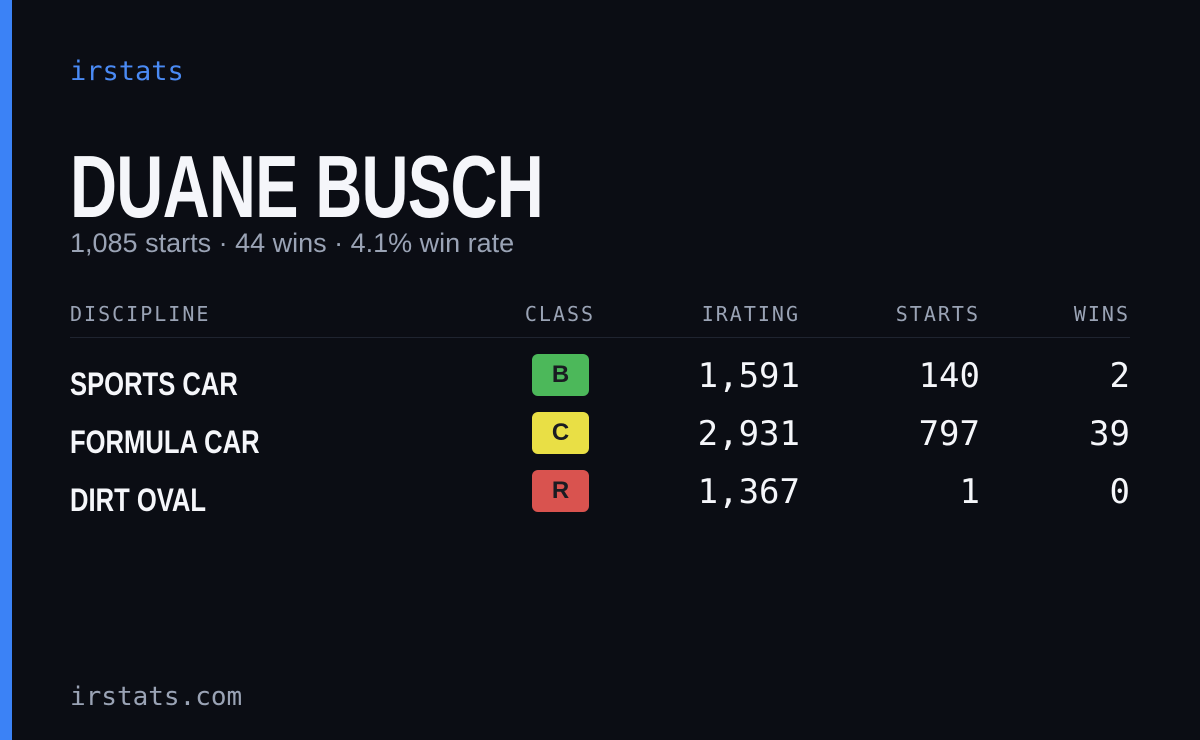 Image resolution: width=1200 pixels, height=740 pixels. What do you see at coordinates (1109, 434) in the screenshot?
I see `wins: 39` at bounding box center [1109, 434].